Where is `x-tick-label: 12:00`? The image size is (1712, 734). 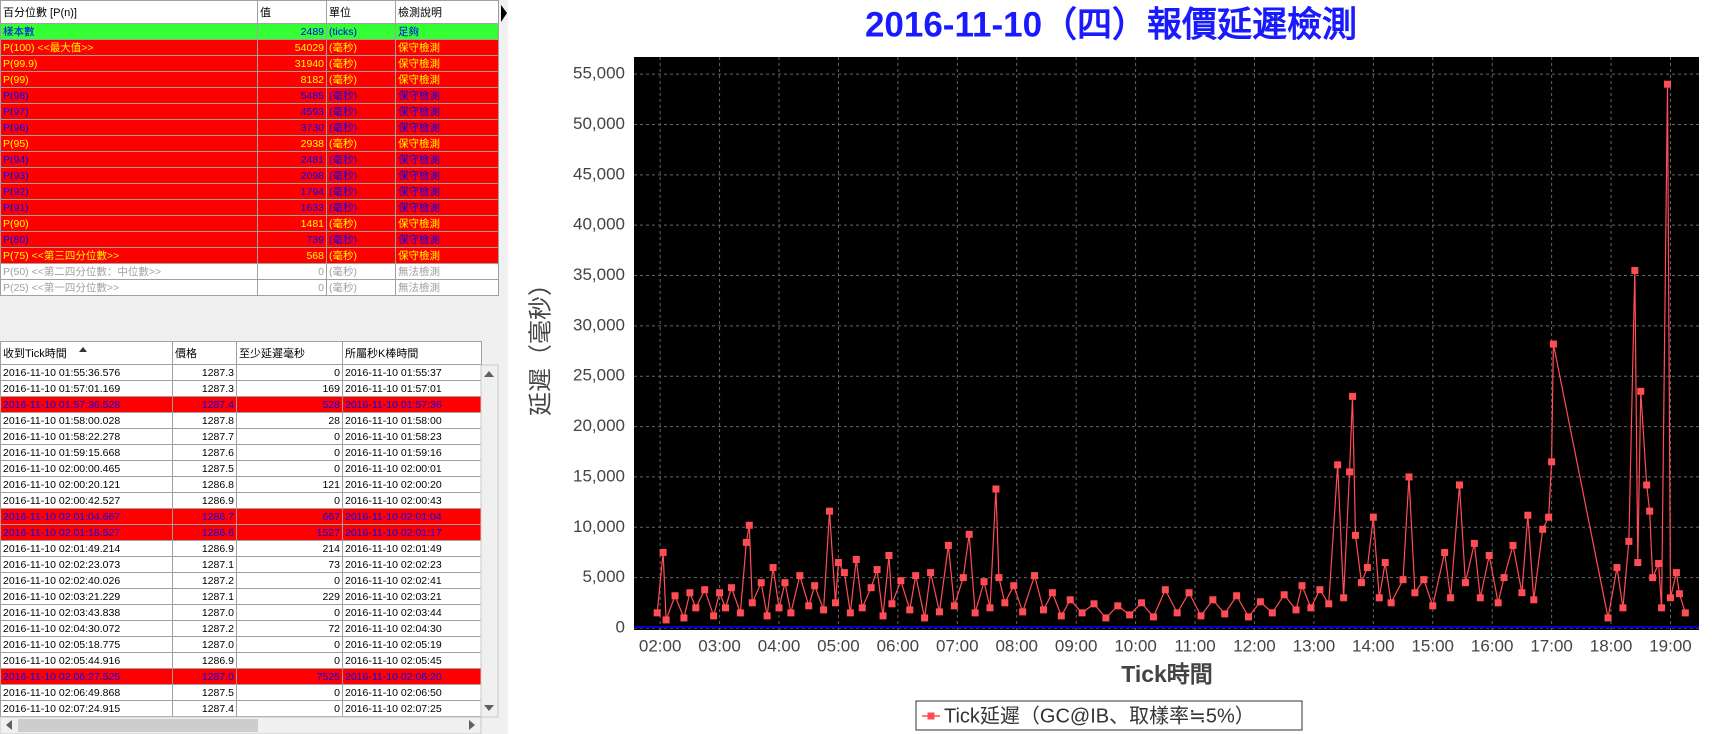
x-tick-label: 12:00 is located at coordinates (1254, 645).